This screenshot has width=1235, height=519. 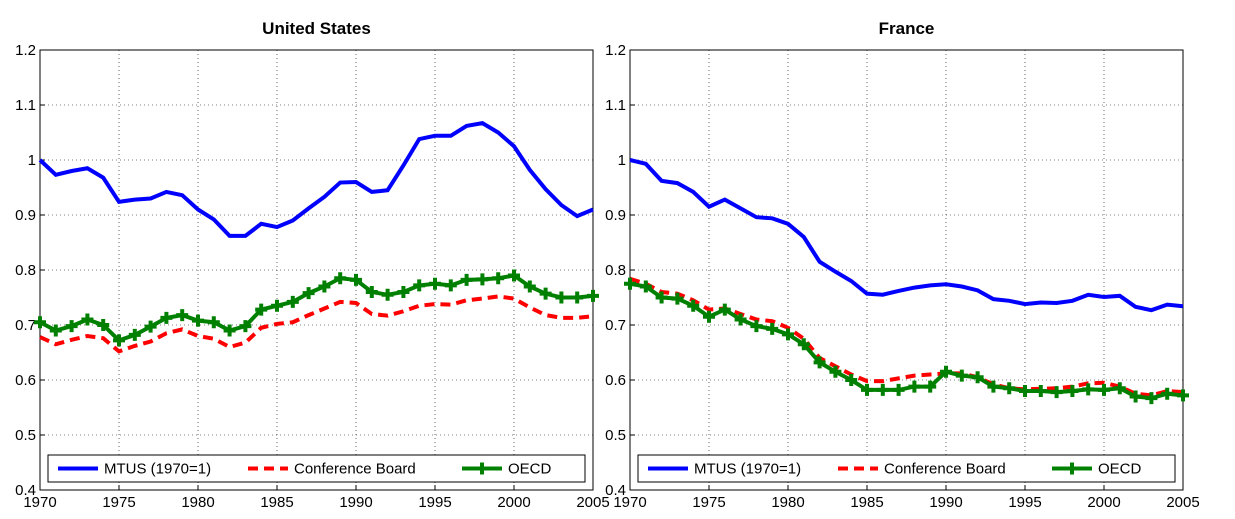 I want to click on y-tick-label: 0.9, so click(x=615, y=215).